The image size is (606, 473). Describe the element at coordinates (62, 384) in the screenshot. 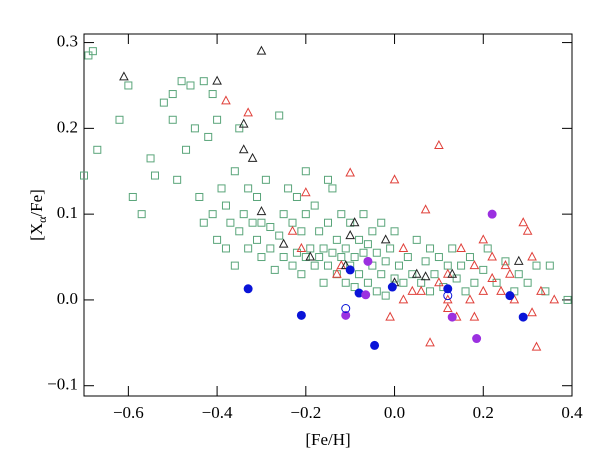

I see `y-tick-label: −0.1` at that location.